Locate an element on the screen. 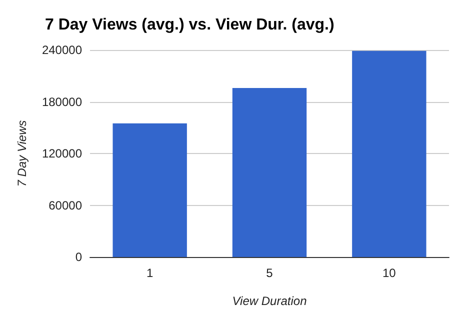 This screenshot has width=467, height=320. y-tick-label: 180000 is located at coordinates (62, 101).